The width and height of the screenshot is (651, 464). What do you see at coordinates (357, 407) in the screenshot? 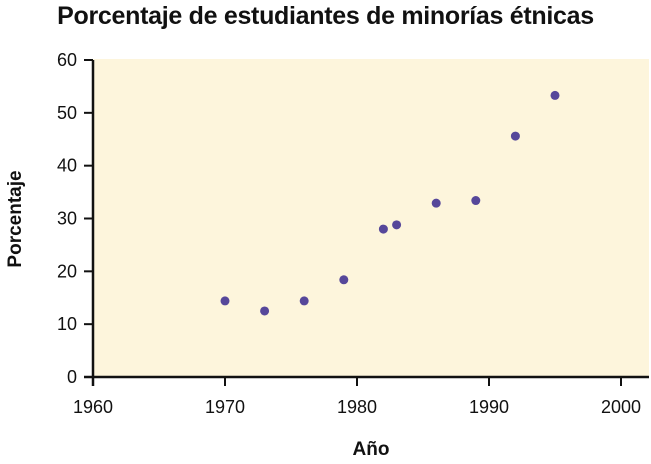
I see `x-tick-label: 1980` at bounding box center [357, 407].